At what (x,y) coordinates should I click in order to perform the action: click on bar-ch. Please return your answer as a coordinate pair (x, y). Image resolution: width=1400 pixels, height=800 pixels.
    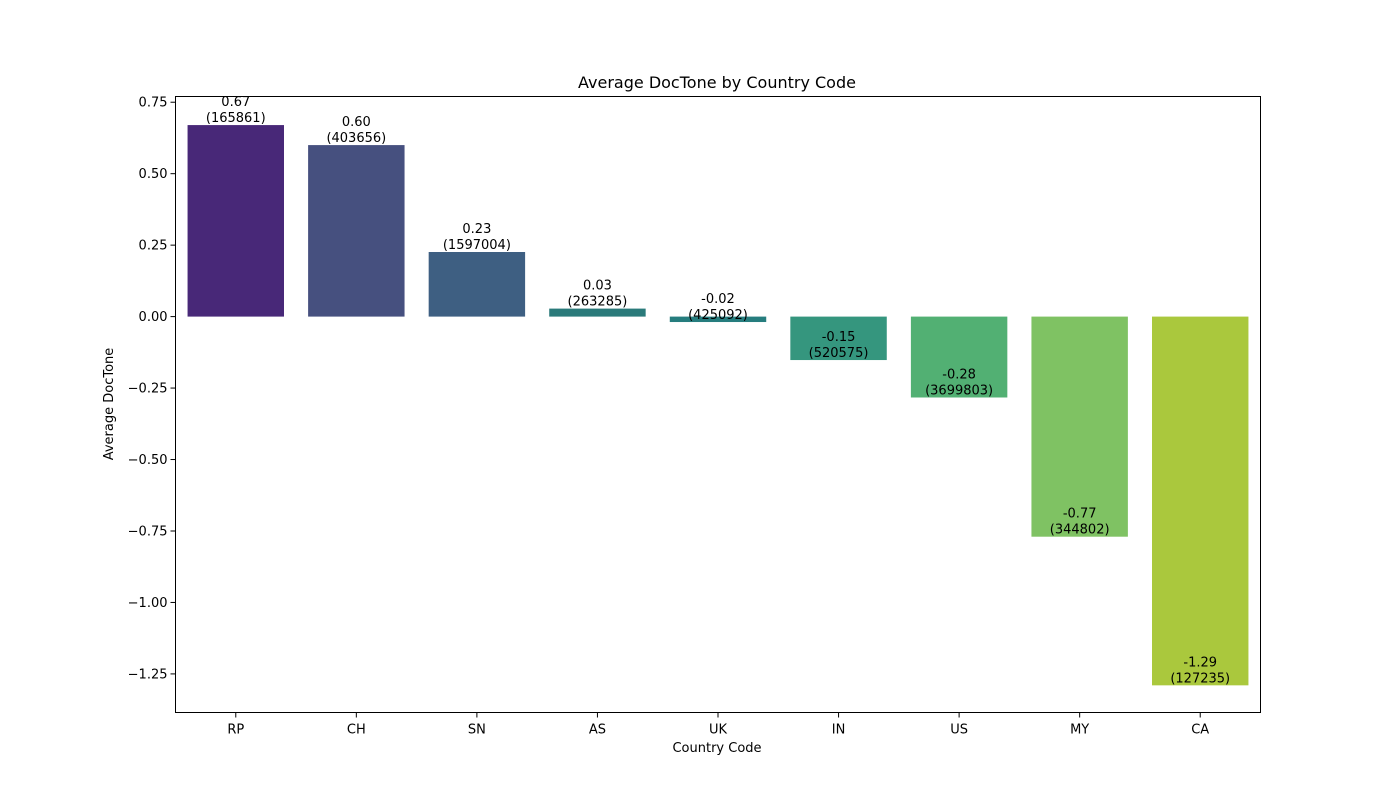
    Looking at the image, I should click on (356, 231).